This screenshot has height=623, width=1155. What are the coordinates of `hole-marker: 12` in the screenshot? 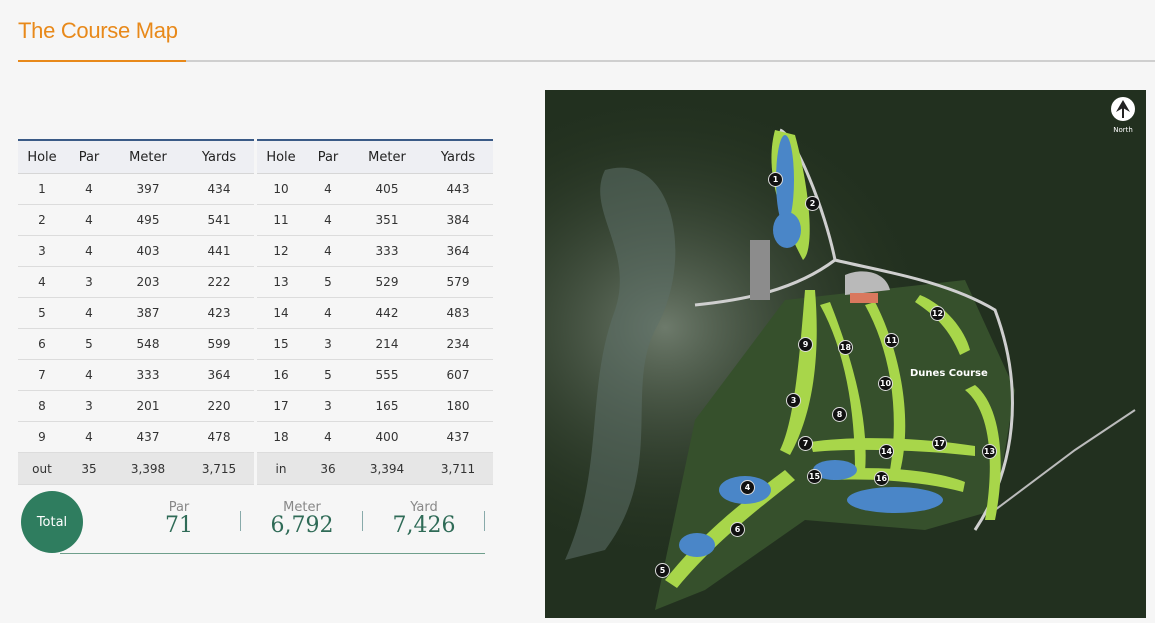 It's located at (937, 313).